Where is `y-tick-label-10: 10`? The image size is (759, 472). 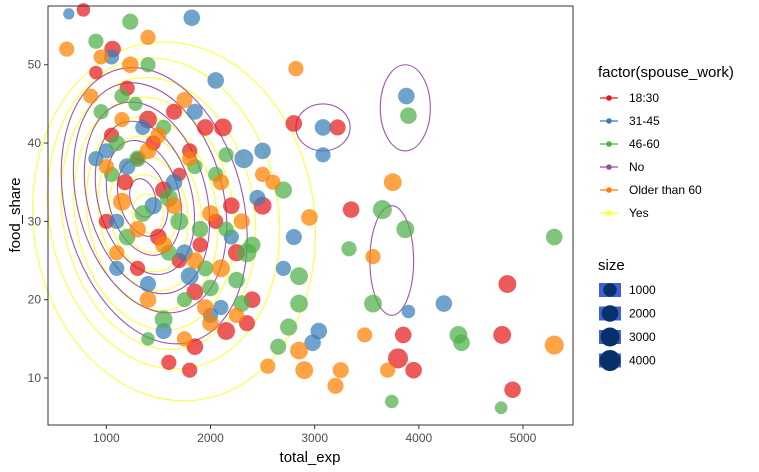
y-tick-label-10: 10 is located at coordinates (35, 378).